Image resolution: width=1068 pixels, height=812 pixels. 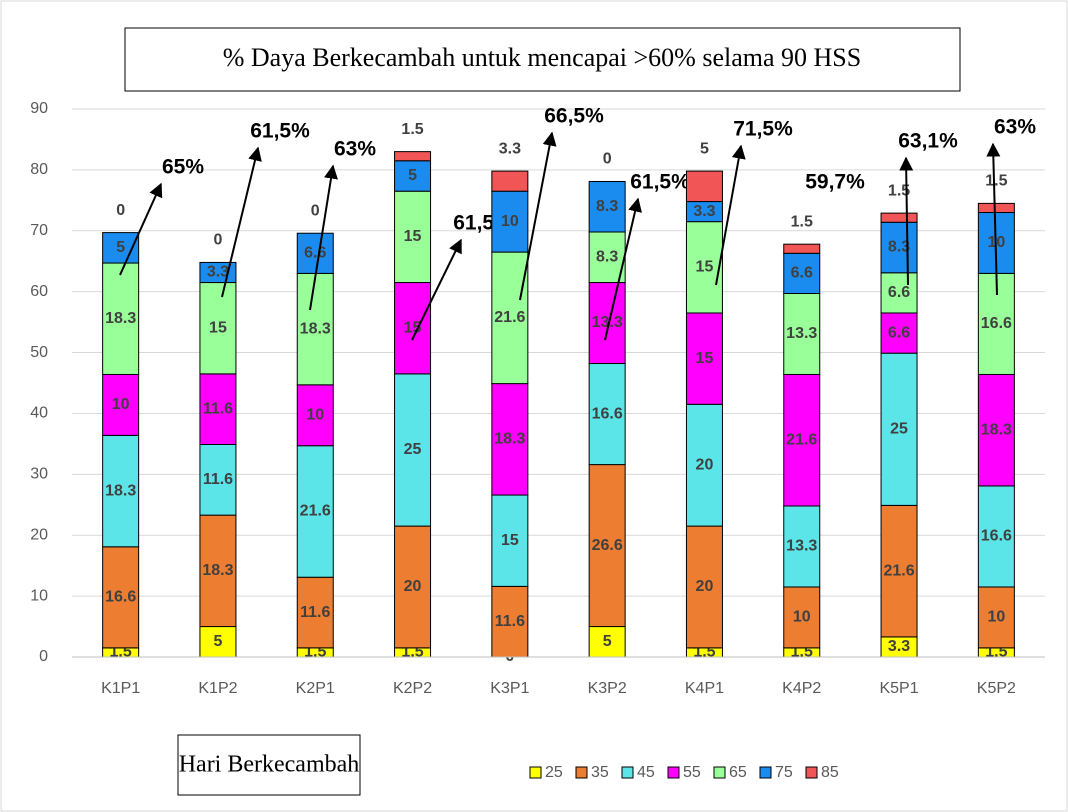 I want to click on data-label: 20, so click(x=705, y=586).